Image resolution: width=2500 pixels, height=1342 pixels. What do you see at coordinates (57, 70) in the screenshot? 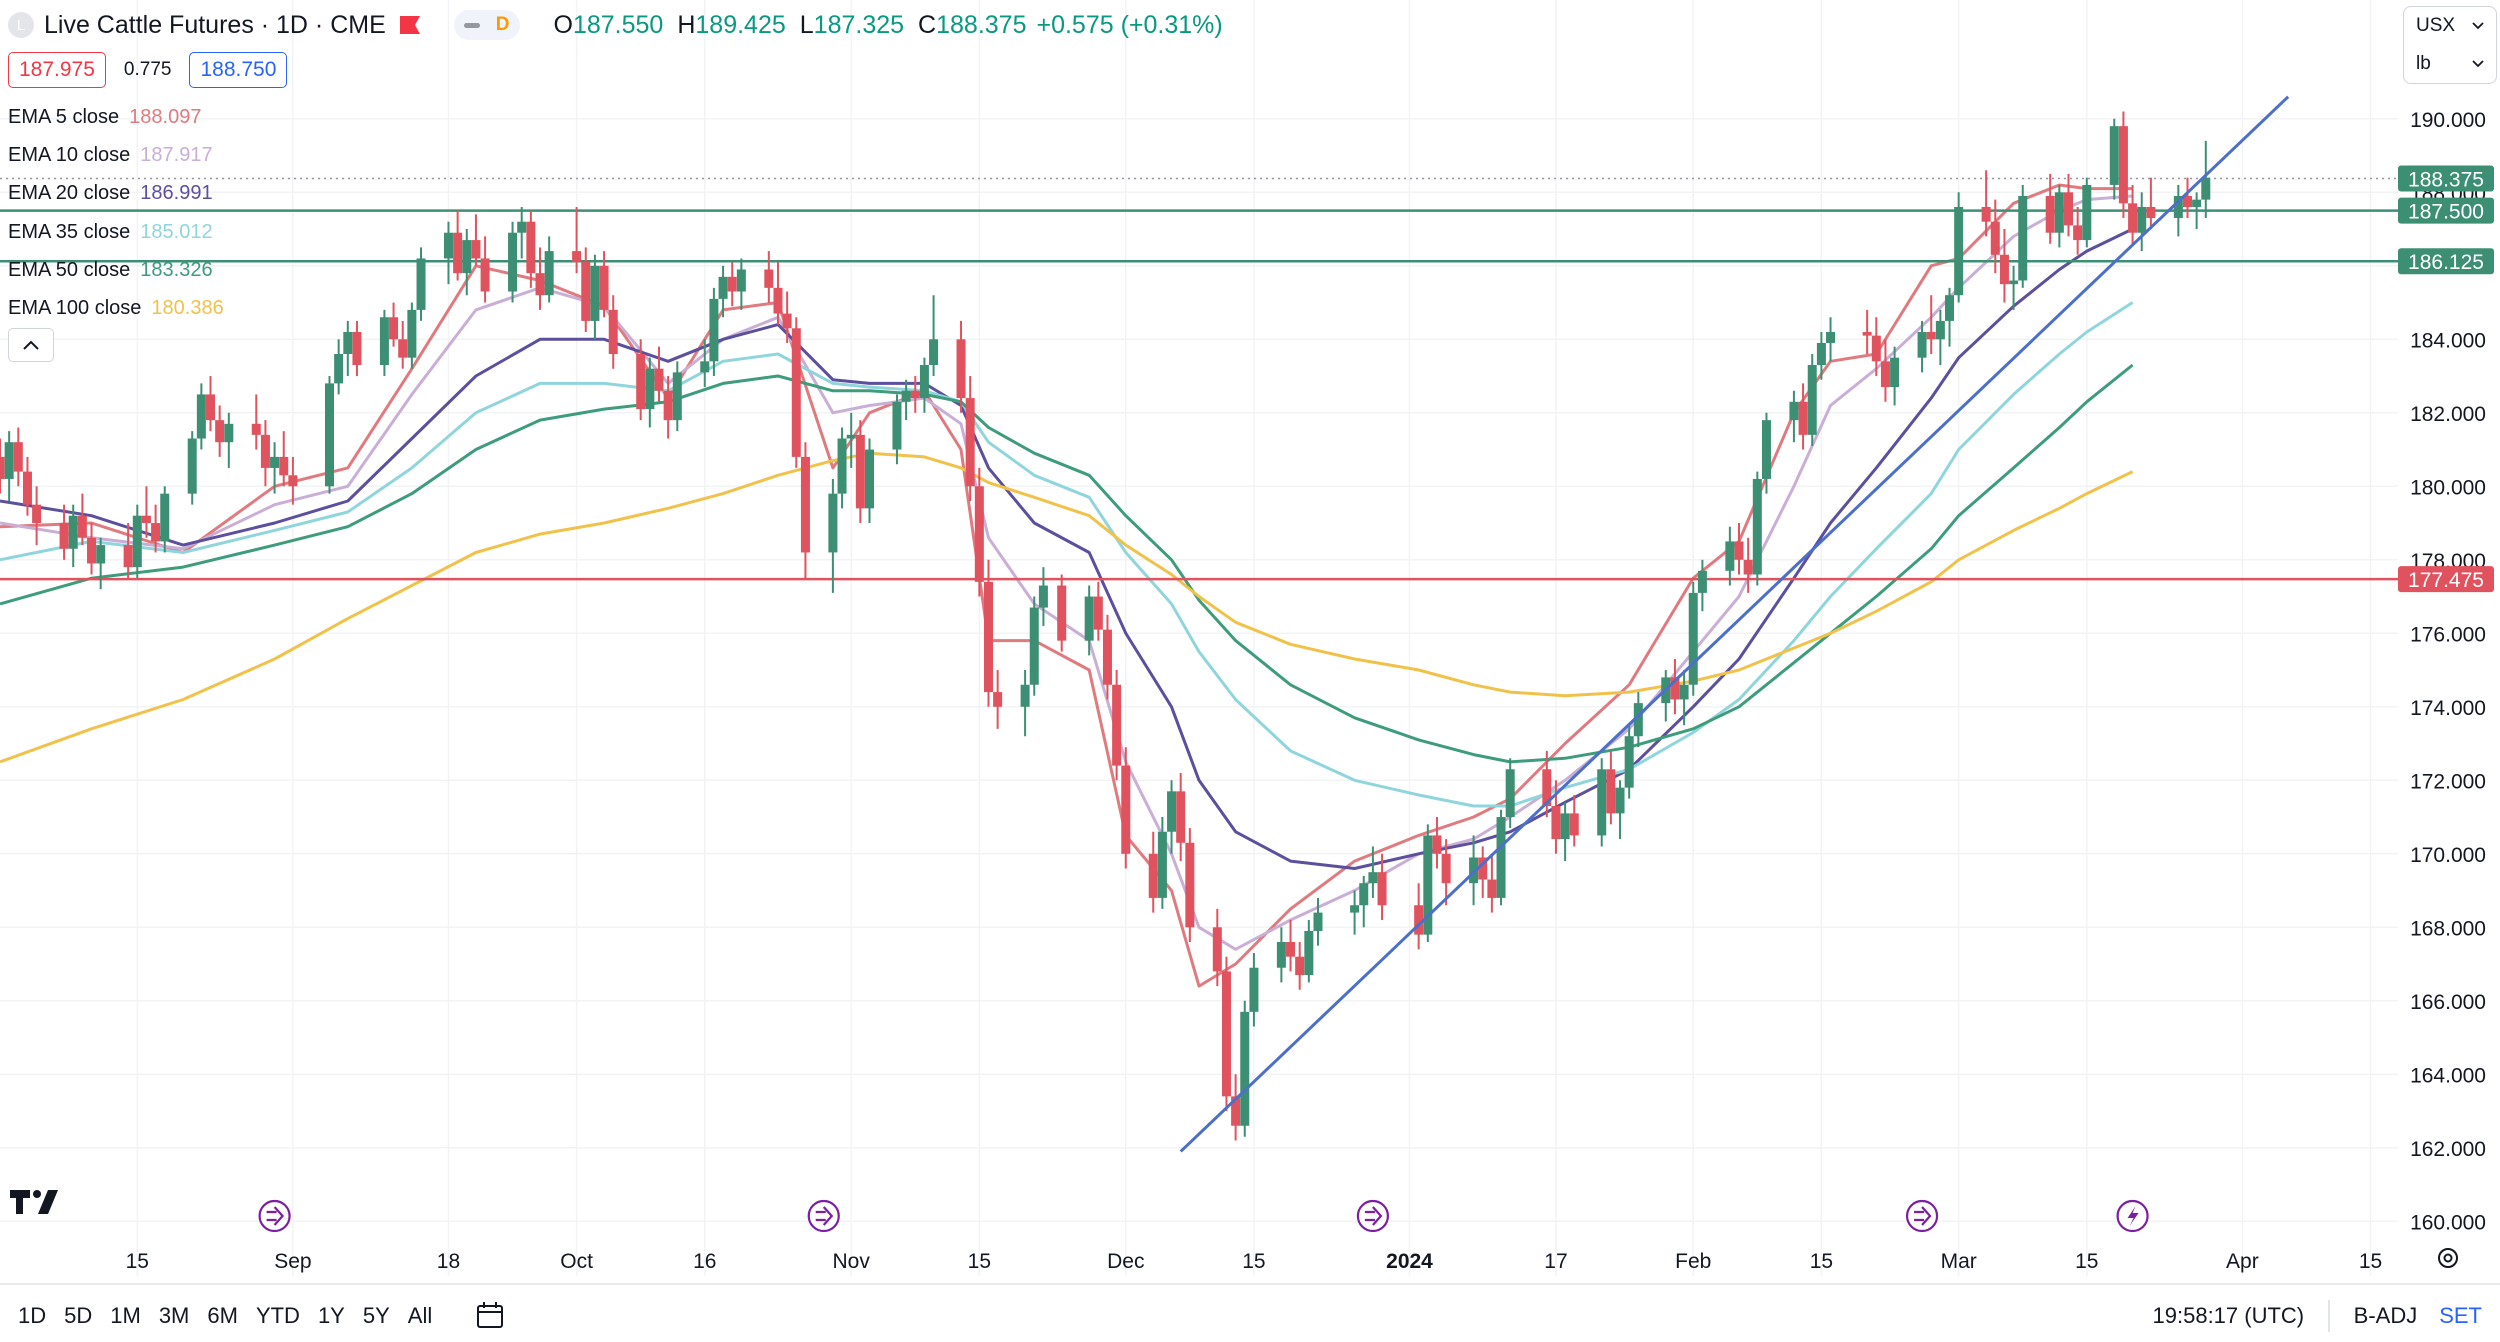
I see `bid-price-button: 187.975` at bounding box center [57, 70].